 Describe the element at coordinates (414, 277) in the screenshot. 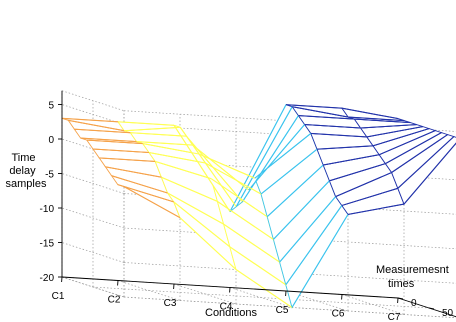

I see `y-axis-label: Measuremesnt times` at that location.